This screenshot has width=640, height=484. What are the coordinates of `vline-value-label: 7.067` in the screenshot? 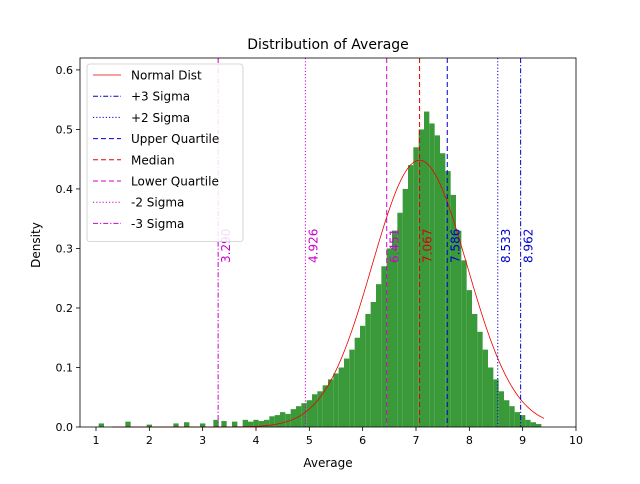 It's located at (428, 246).